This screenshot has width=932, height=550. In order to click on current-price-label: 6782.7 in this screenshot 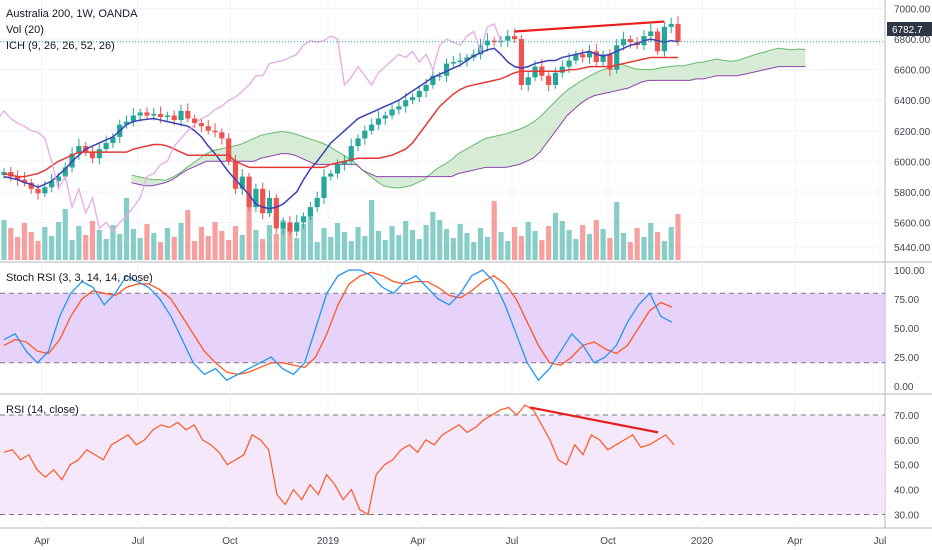, I will do `click(907, 30)`.